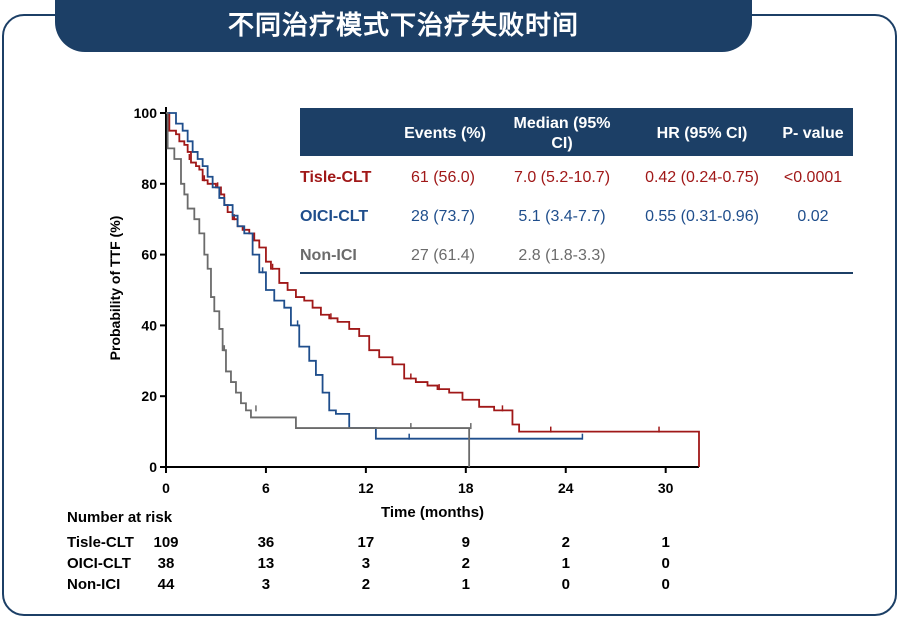 Image resolution: width=902 pixels, height=620 pixels. I want to click on page-title: 不同治疗模式下治疗失败时间, so click(403, 26).